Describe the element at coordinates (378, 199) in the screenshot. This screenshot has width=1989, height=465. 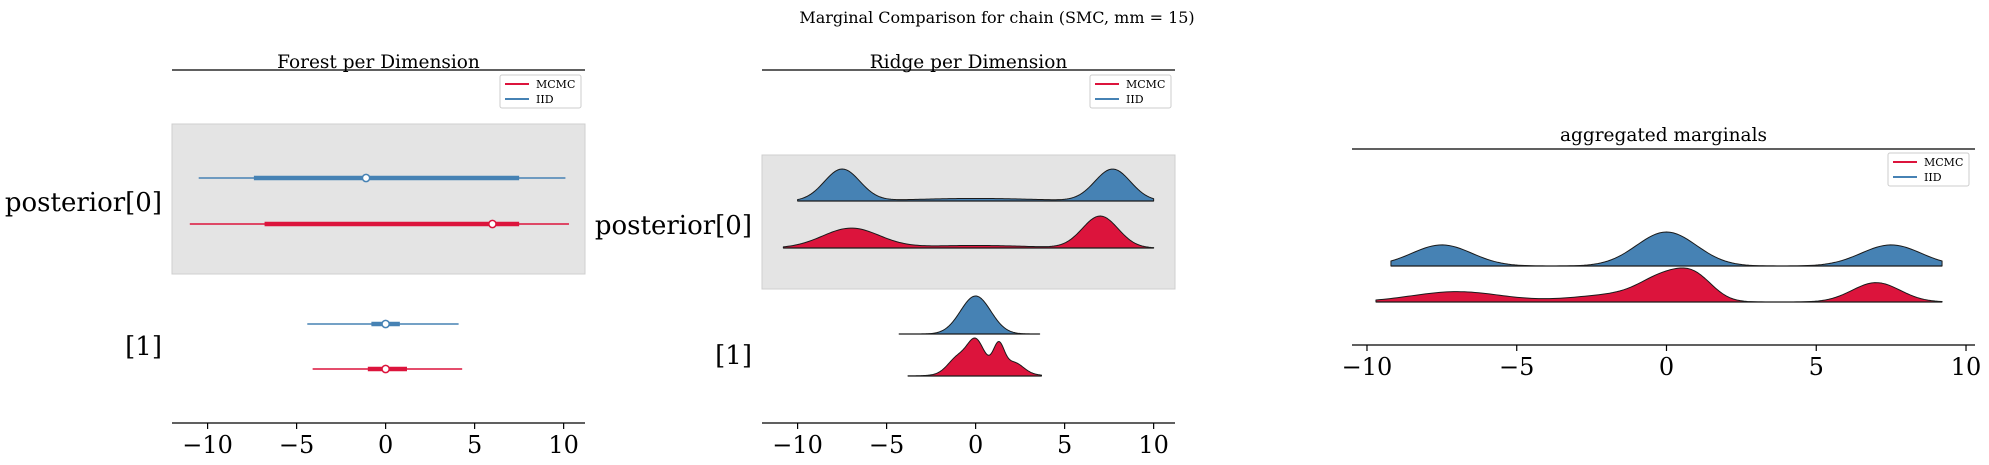
I see `row-shading-band` at that location.